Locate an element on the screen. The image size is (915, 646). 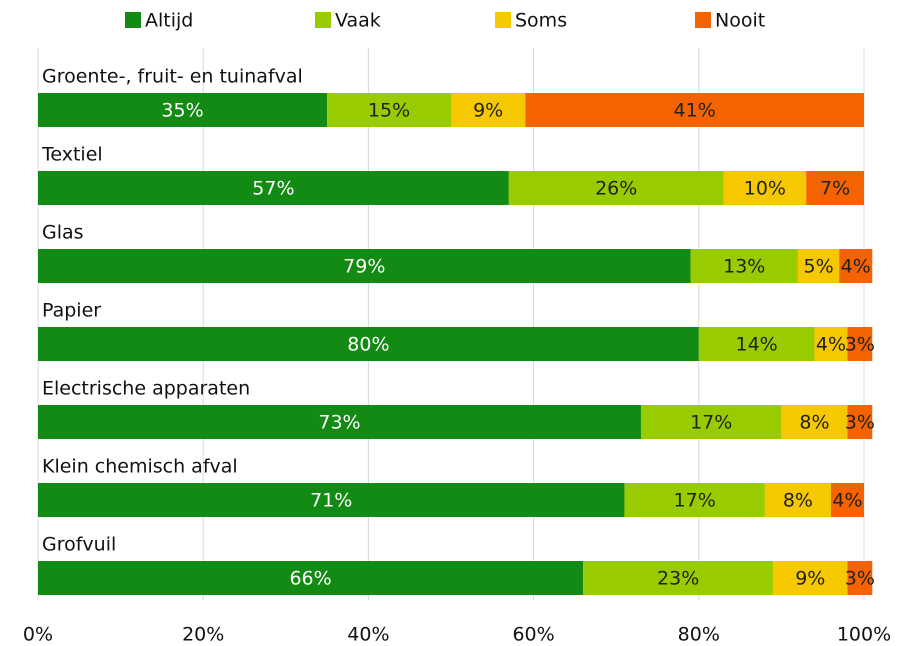
category-label: Klein chemisch afval is located at coordinates (140, 467).